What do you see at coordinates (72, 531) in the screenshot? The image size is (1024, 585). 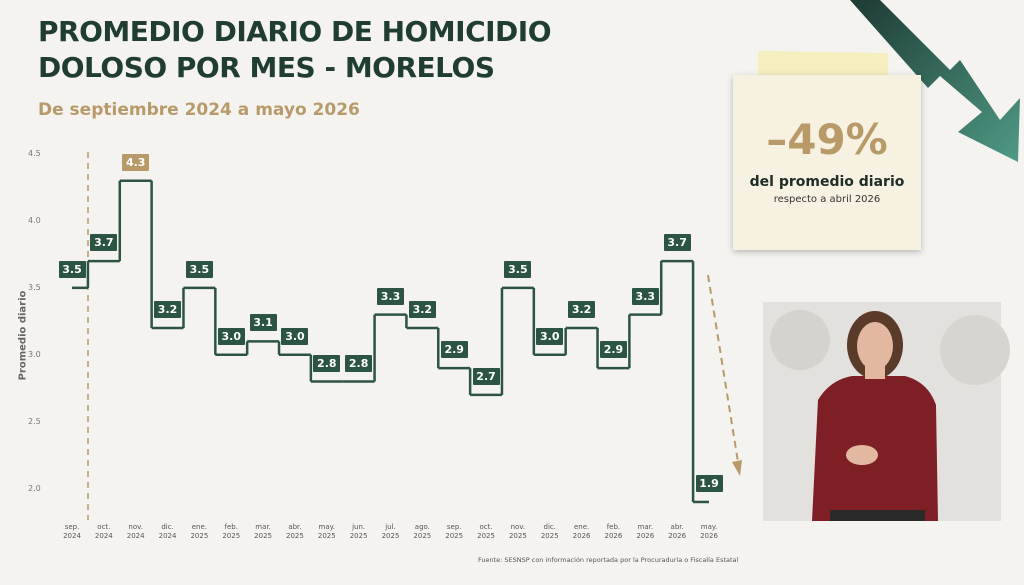 I see `x-tick-label: sep. 2024` at bounding box center [72, 531].